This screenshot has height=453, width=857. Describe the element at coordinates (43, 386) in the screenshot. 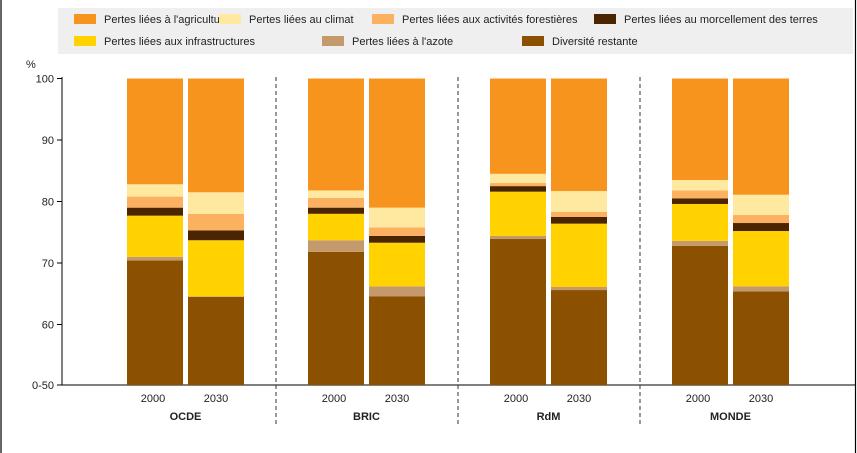

I see `y-tick-label: 0-50` at that location.